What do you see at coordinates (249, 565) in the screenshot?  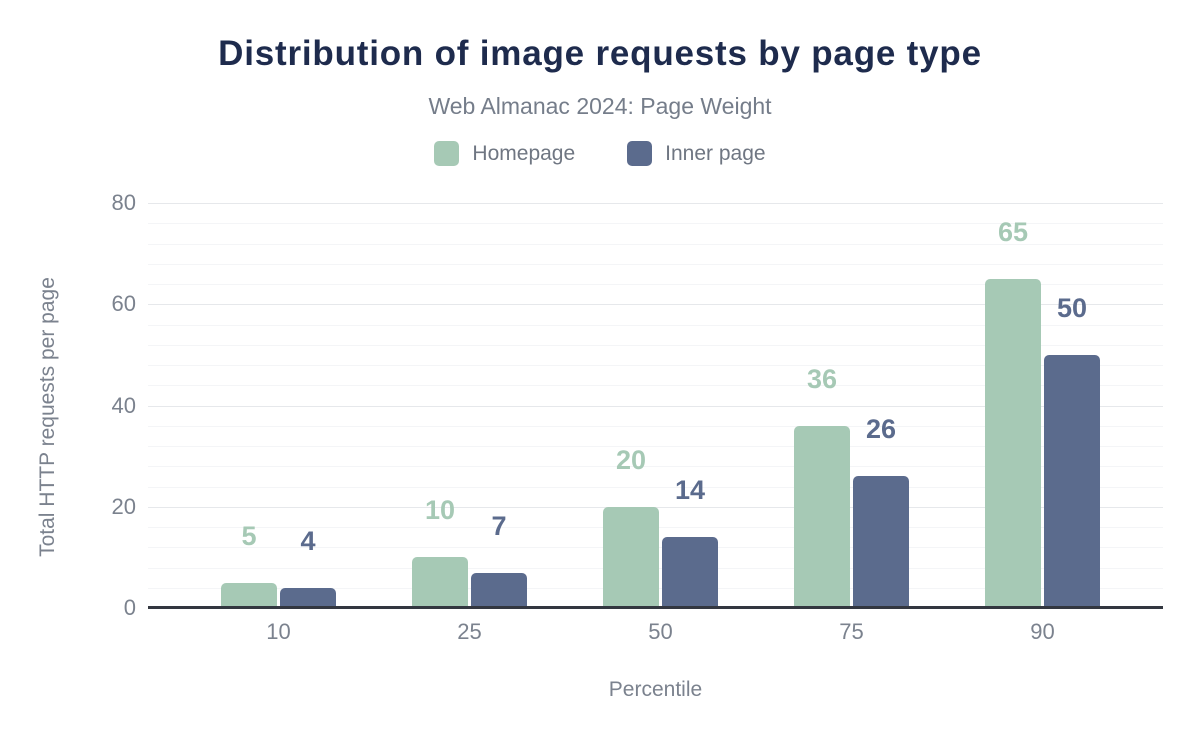 I see `bar-homepage-p10: 5` at bounding box center [249, 565].